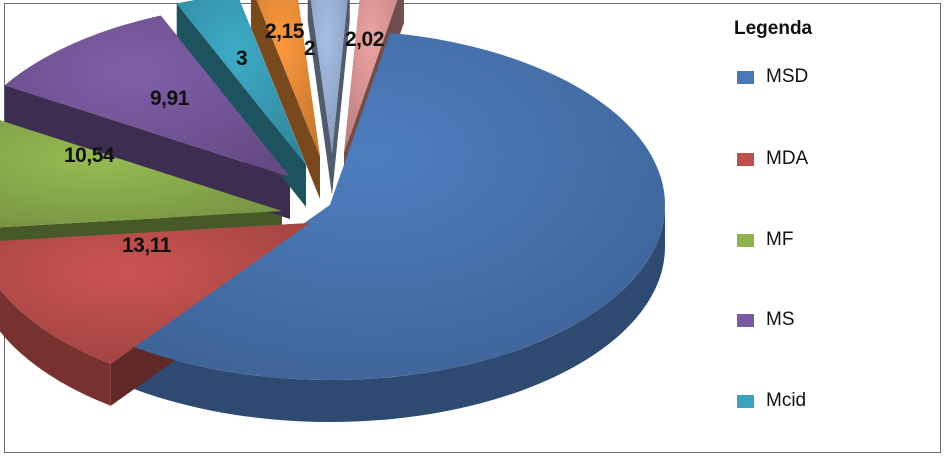 Image resolution: width=947 pixels, height=457 pixels. Describe the element at coordinates (773, 28) in the screenshot. I see `legend-title: Legenda` at that location.